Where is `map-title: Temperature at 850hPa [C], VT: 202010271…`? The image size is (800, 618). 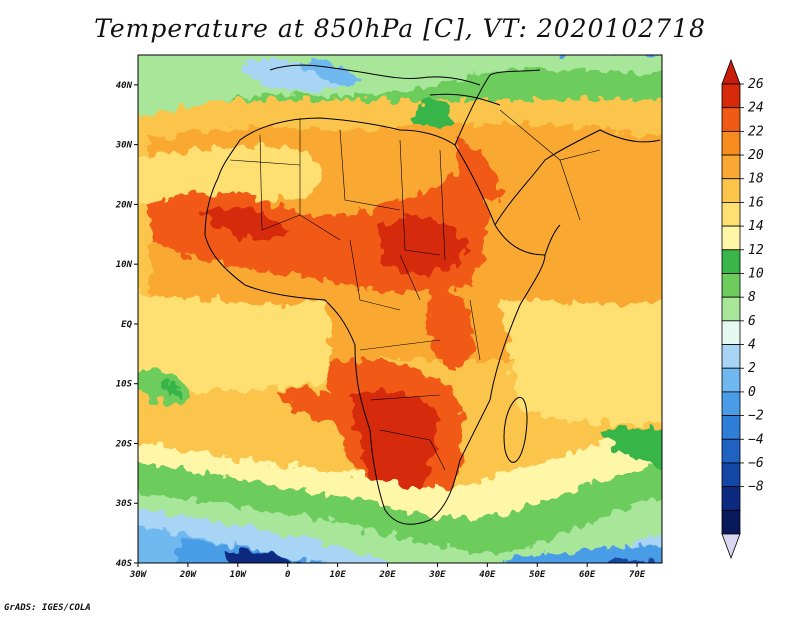
map-title: Temperature at 850hPa [C], VT: 202010271… is located at coordinates (400, 28).